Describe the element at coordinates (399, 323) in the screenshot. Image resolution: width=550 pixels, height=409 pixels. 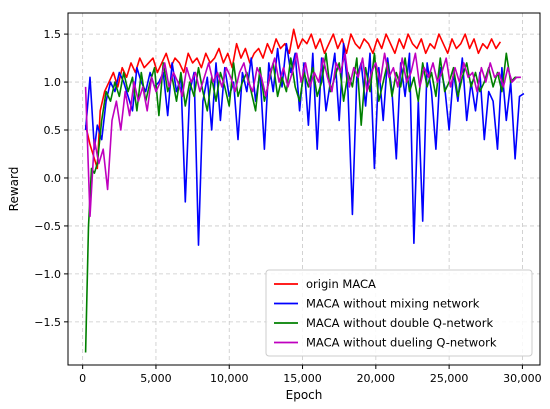
I see `legend-label: MACA without double Q-network` at that location.